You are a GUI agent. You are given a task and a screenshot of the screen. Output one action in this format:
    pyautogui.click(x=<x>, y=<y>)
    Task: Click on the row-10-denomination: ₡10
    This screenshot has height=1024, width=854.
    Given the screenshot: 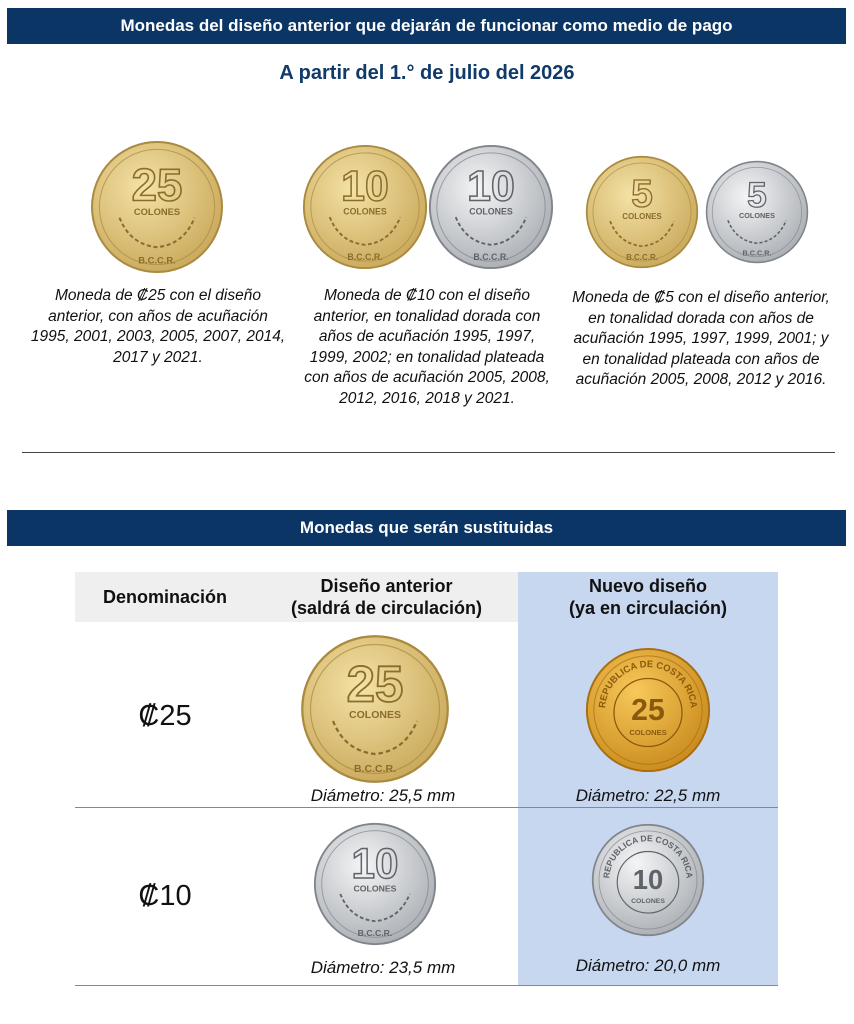 What is the action you would take?
    pyautogui.click(x=165, y=896)
    